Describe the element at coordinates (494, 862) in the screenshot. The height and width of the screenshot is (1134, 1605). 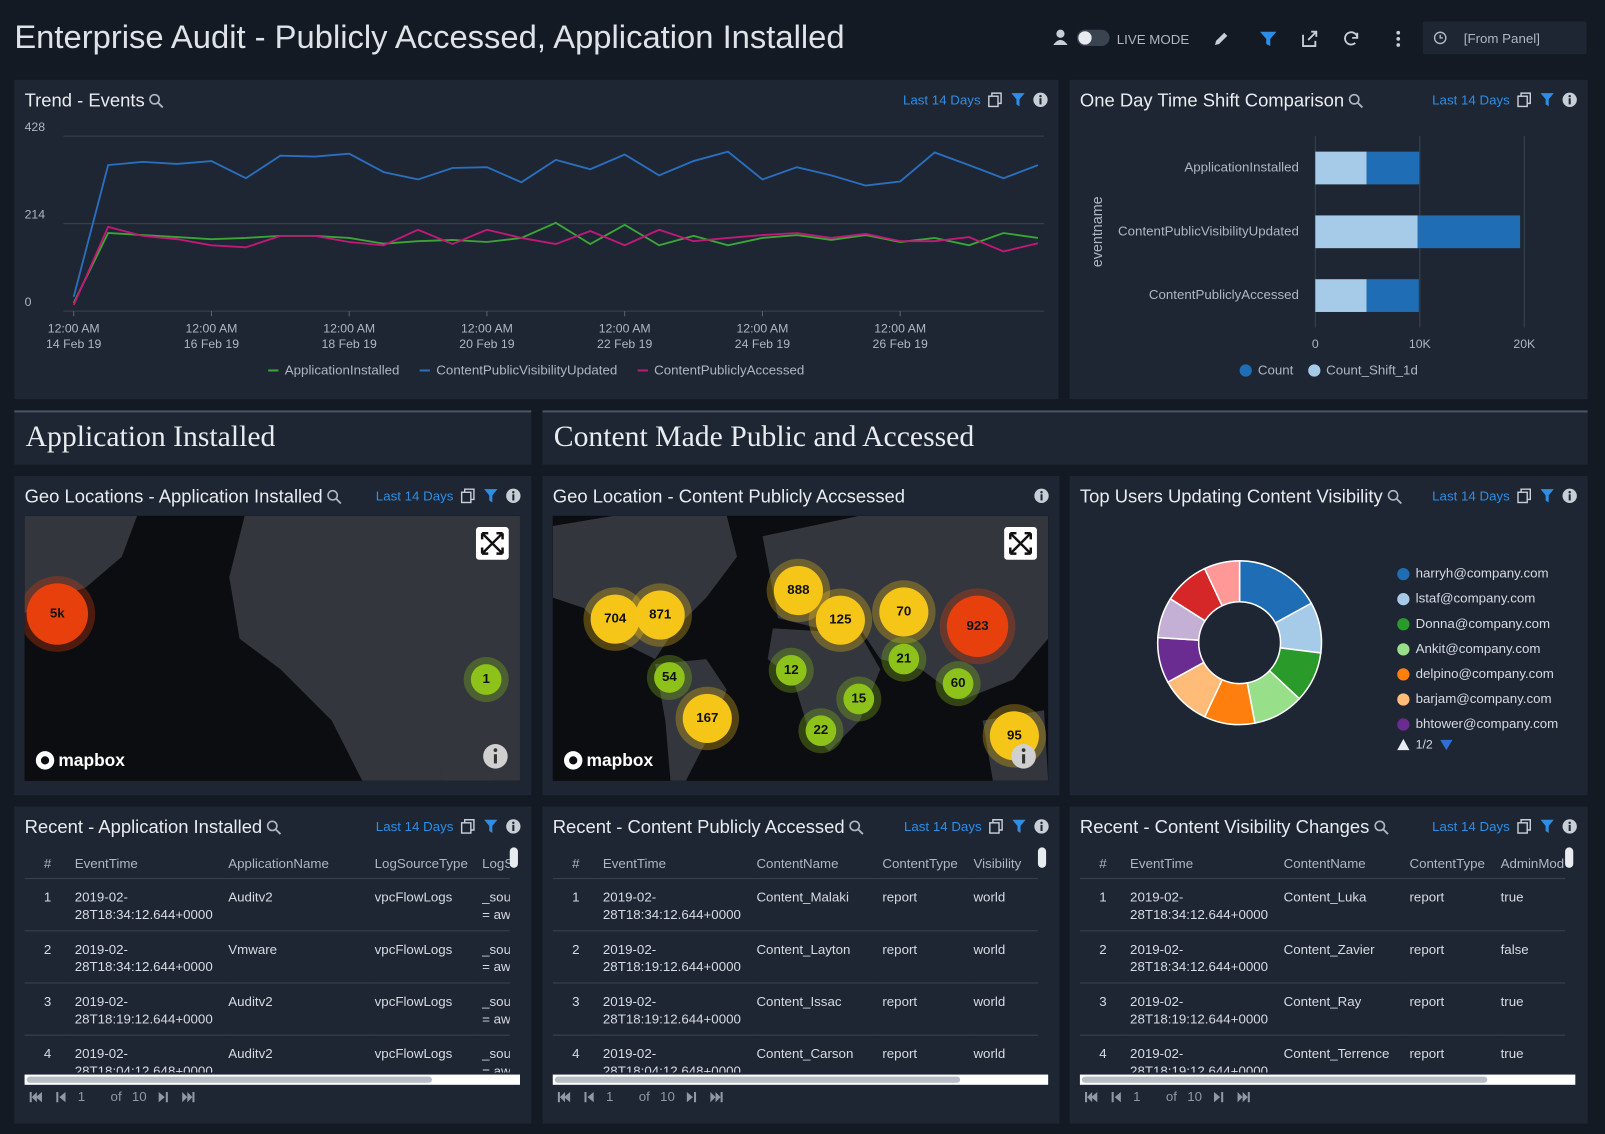
I see `column-header: LogS` at that location.